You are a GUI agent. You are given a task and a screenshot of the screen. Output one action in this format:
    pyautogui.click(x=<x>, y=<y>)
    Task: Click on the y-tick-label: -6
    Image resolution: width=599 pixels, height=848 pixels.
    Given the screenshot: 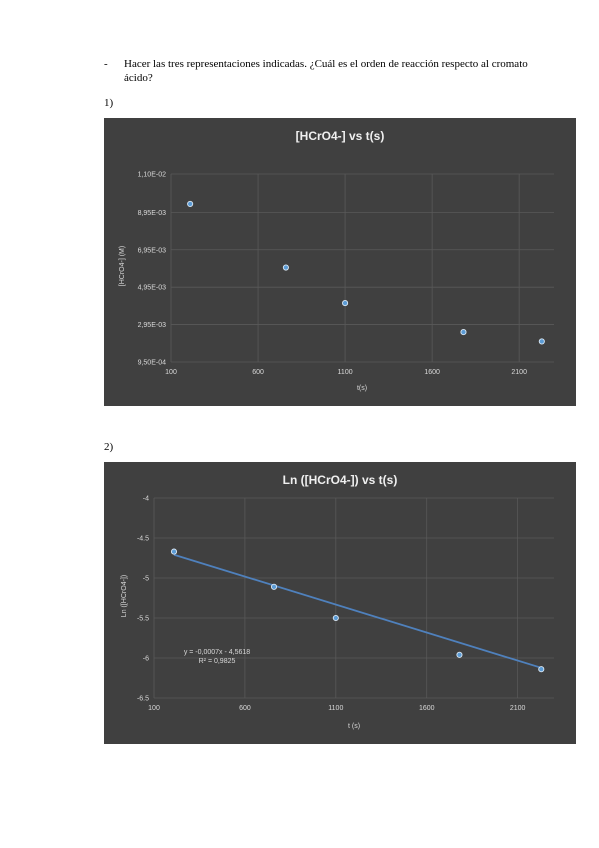 What is the action you would take?
    pyautogui.click(x=146, y=659)
    